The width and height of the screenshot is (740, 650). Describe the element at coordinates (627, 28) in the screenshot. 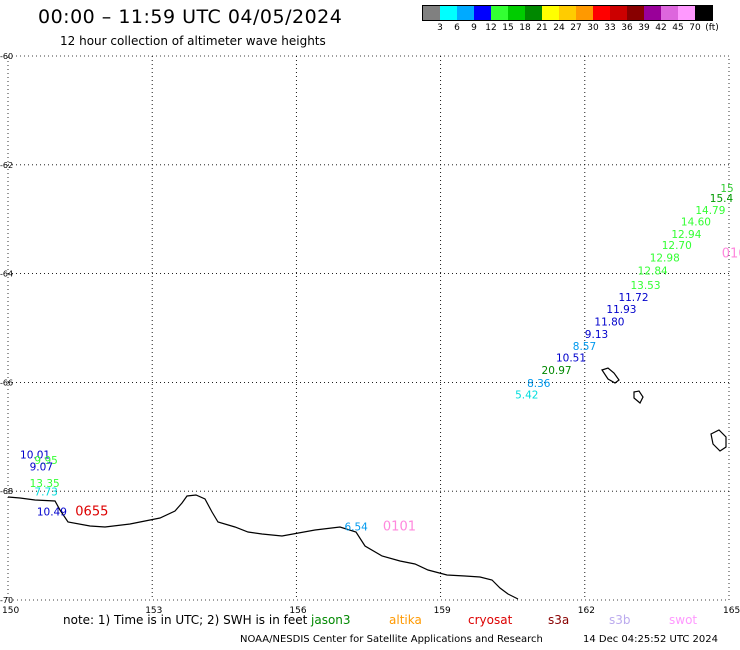

I see `legend-label: 36` at that location.